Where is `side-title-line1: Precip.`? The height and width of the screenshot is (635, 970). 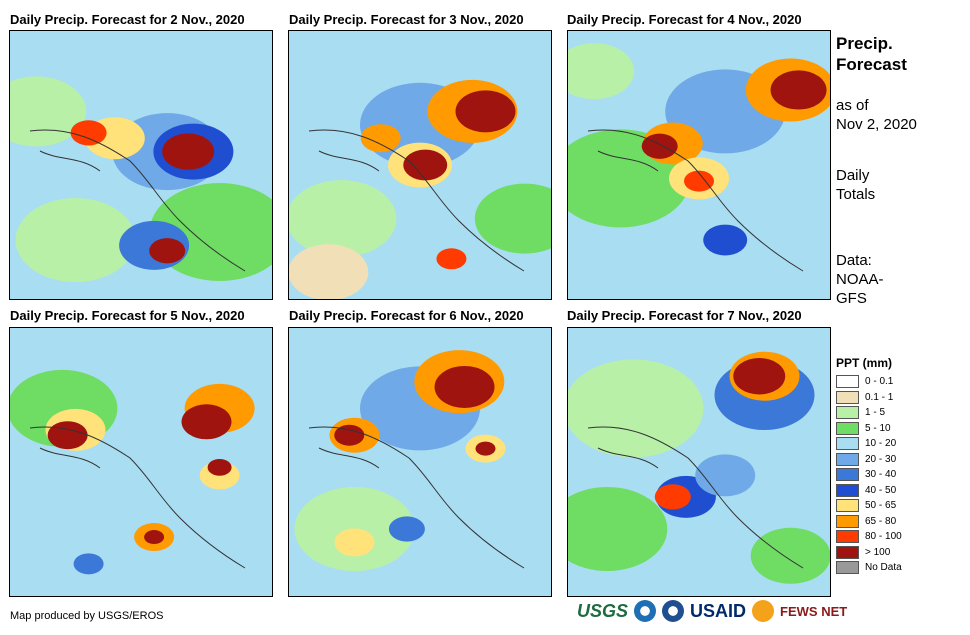 side-title-line1: Precip. is located at coordinates (864, 43).